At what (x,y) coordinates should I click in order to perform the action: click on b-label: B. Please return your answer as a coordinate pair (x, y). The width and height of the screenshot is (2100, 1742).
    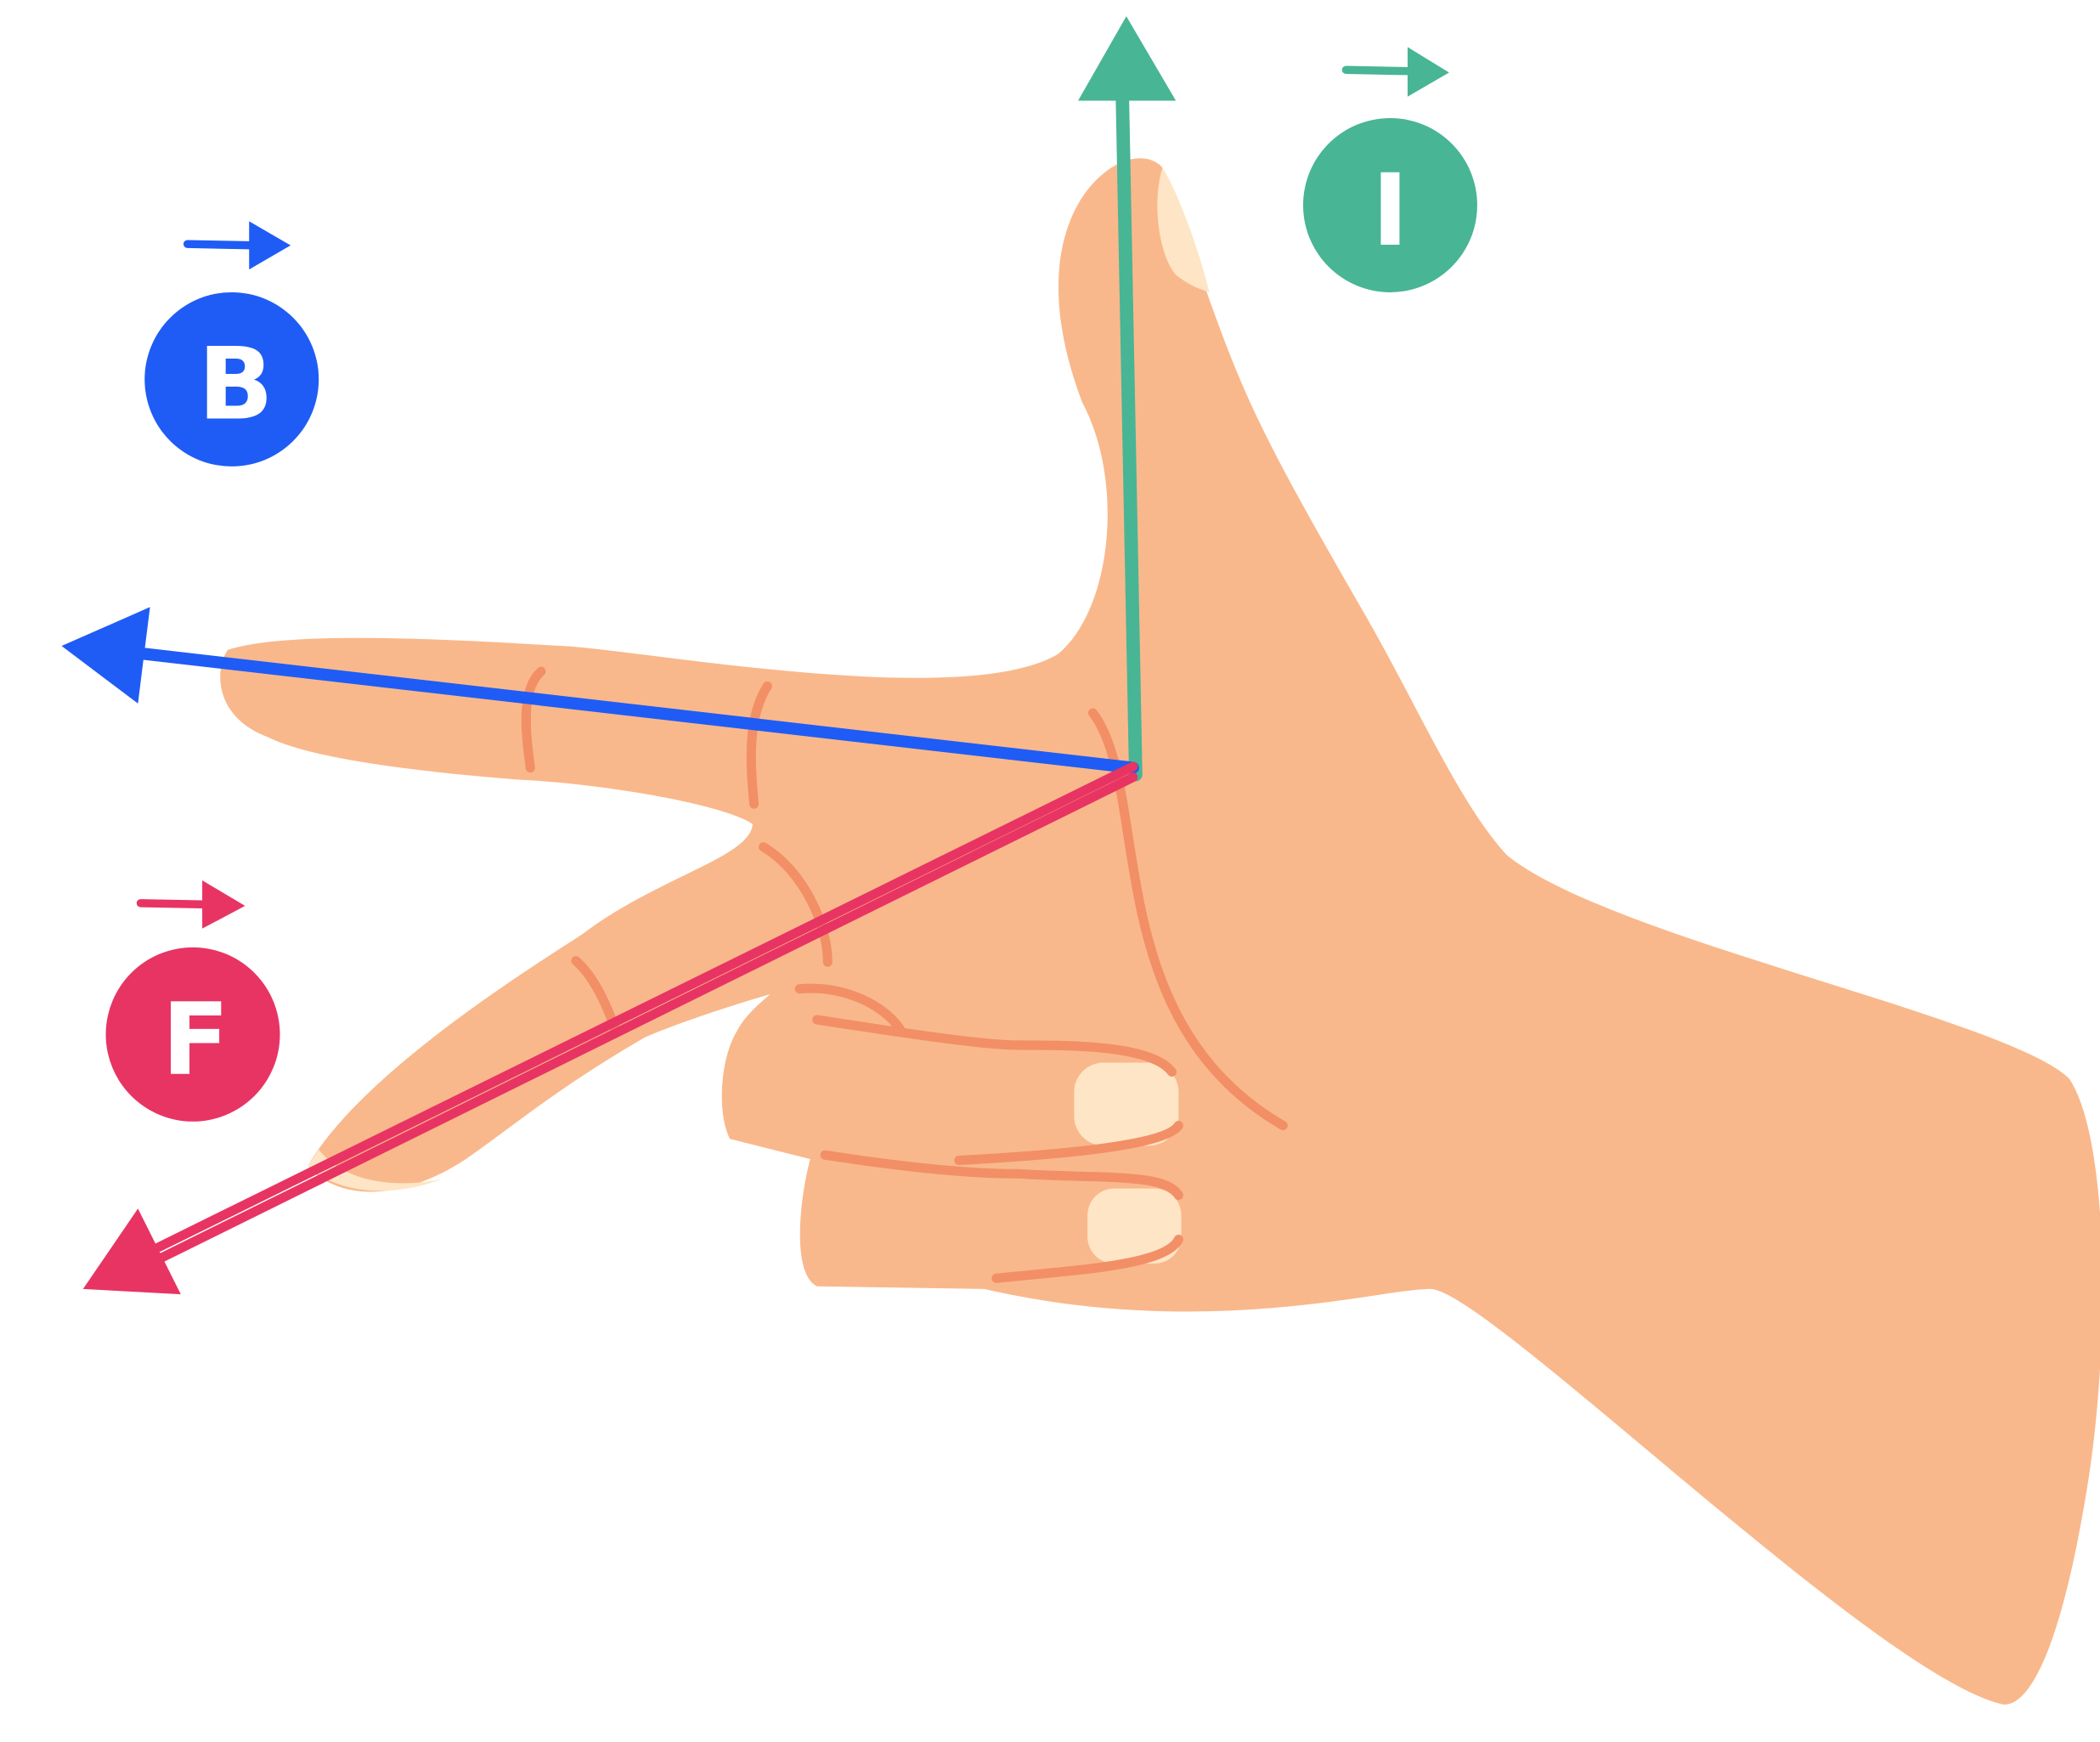
    Looking at the image, I should click on (236, 385).